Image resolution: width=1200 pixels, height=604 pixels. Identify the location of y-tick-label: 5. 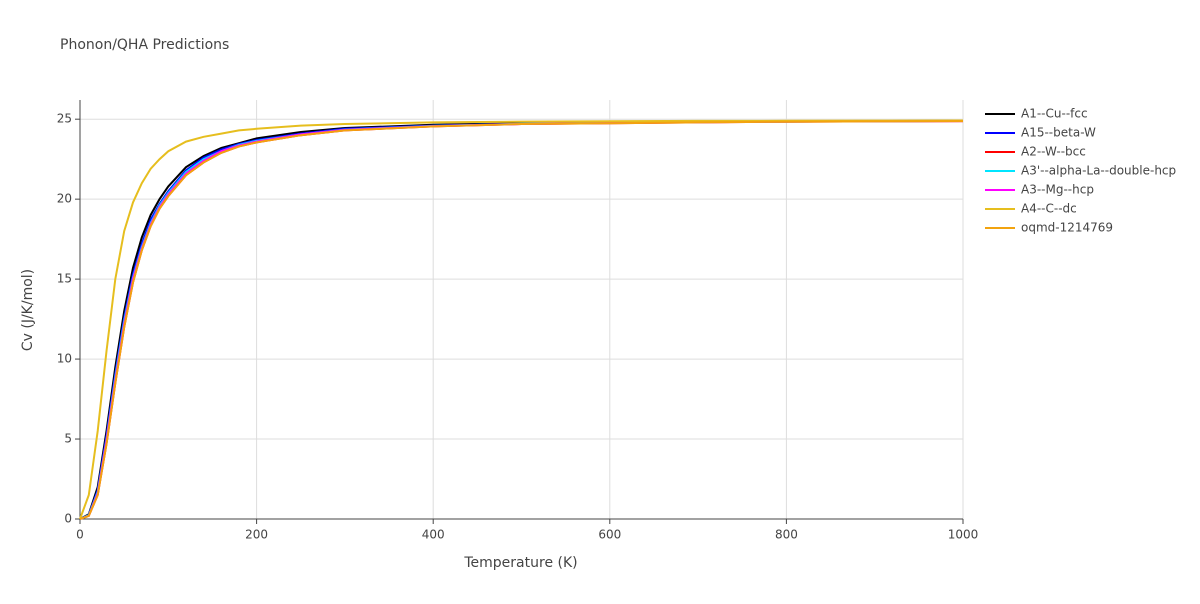
(68, 439).